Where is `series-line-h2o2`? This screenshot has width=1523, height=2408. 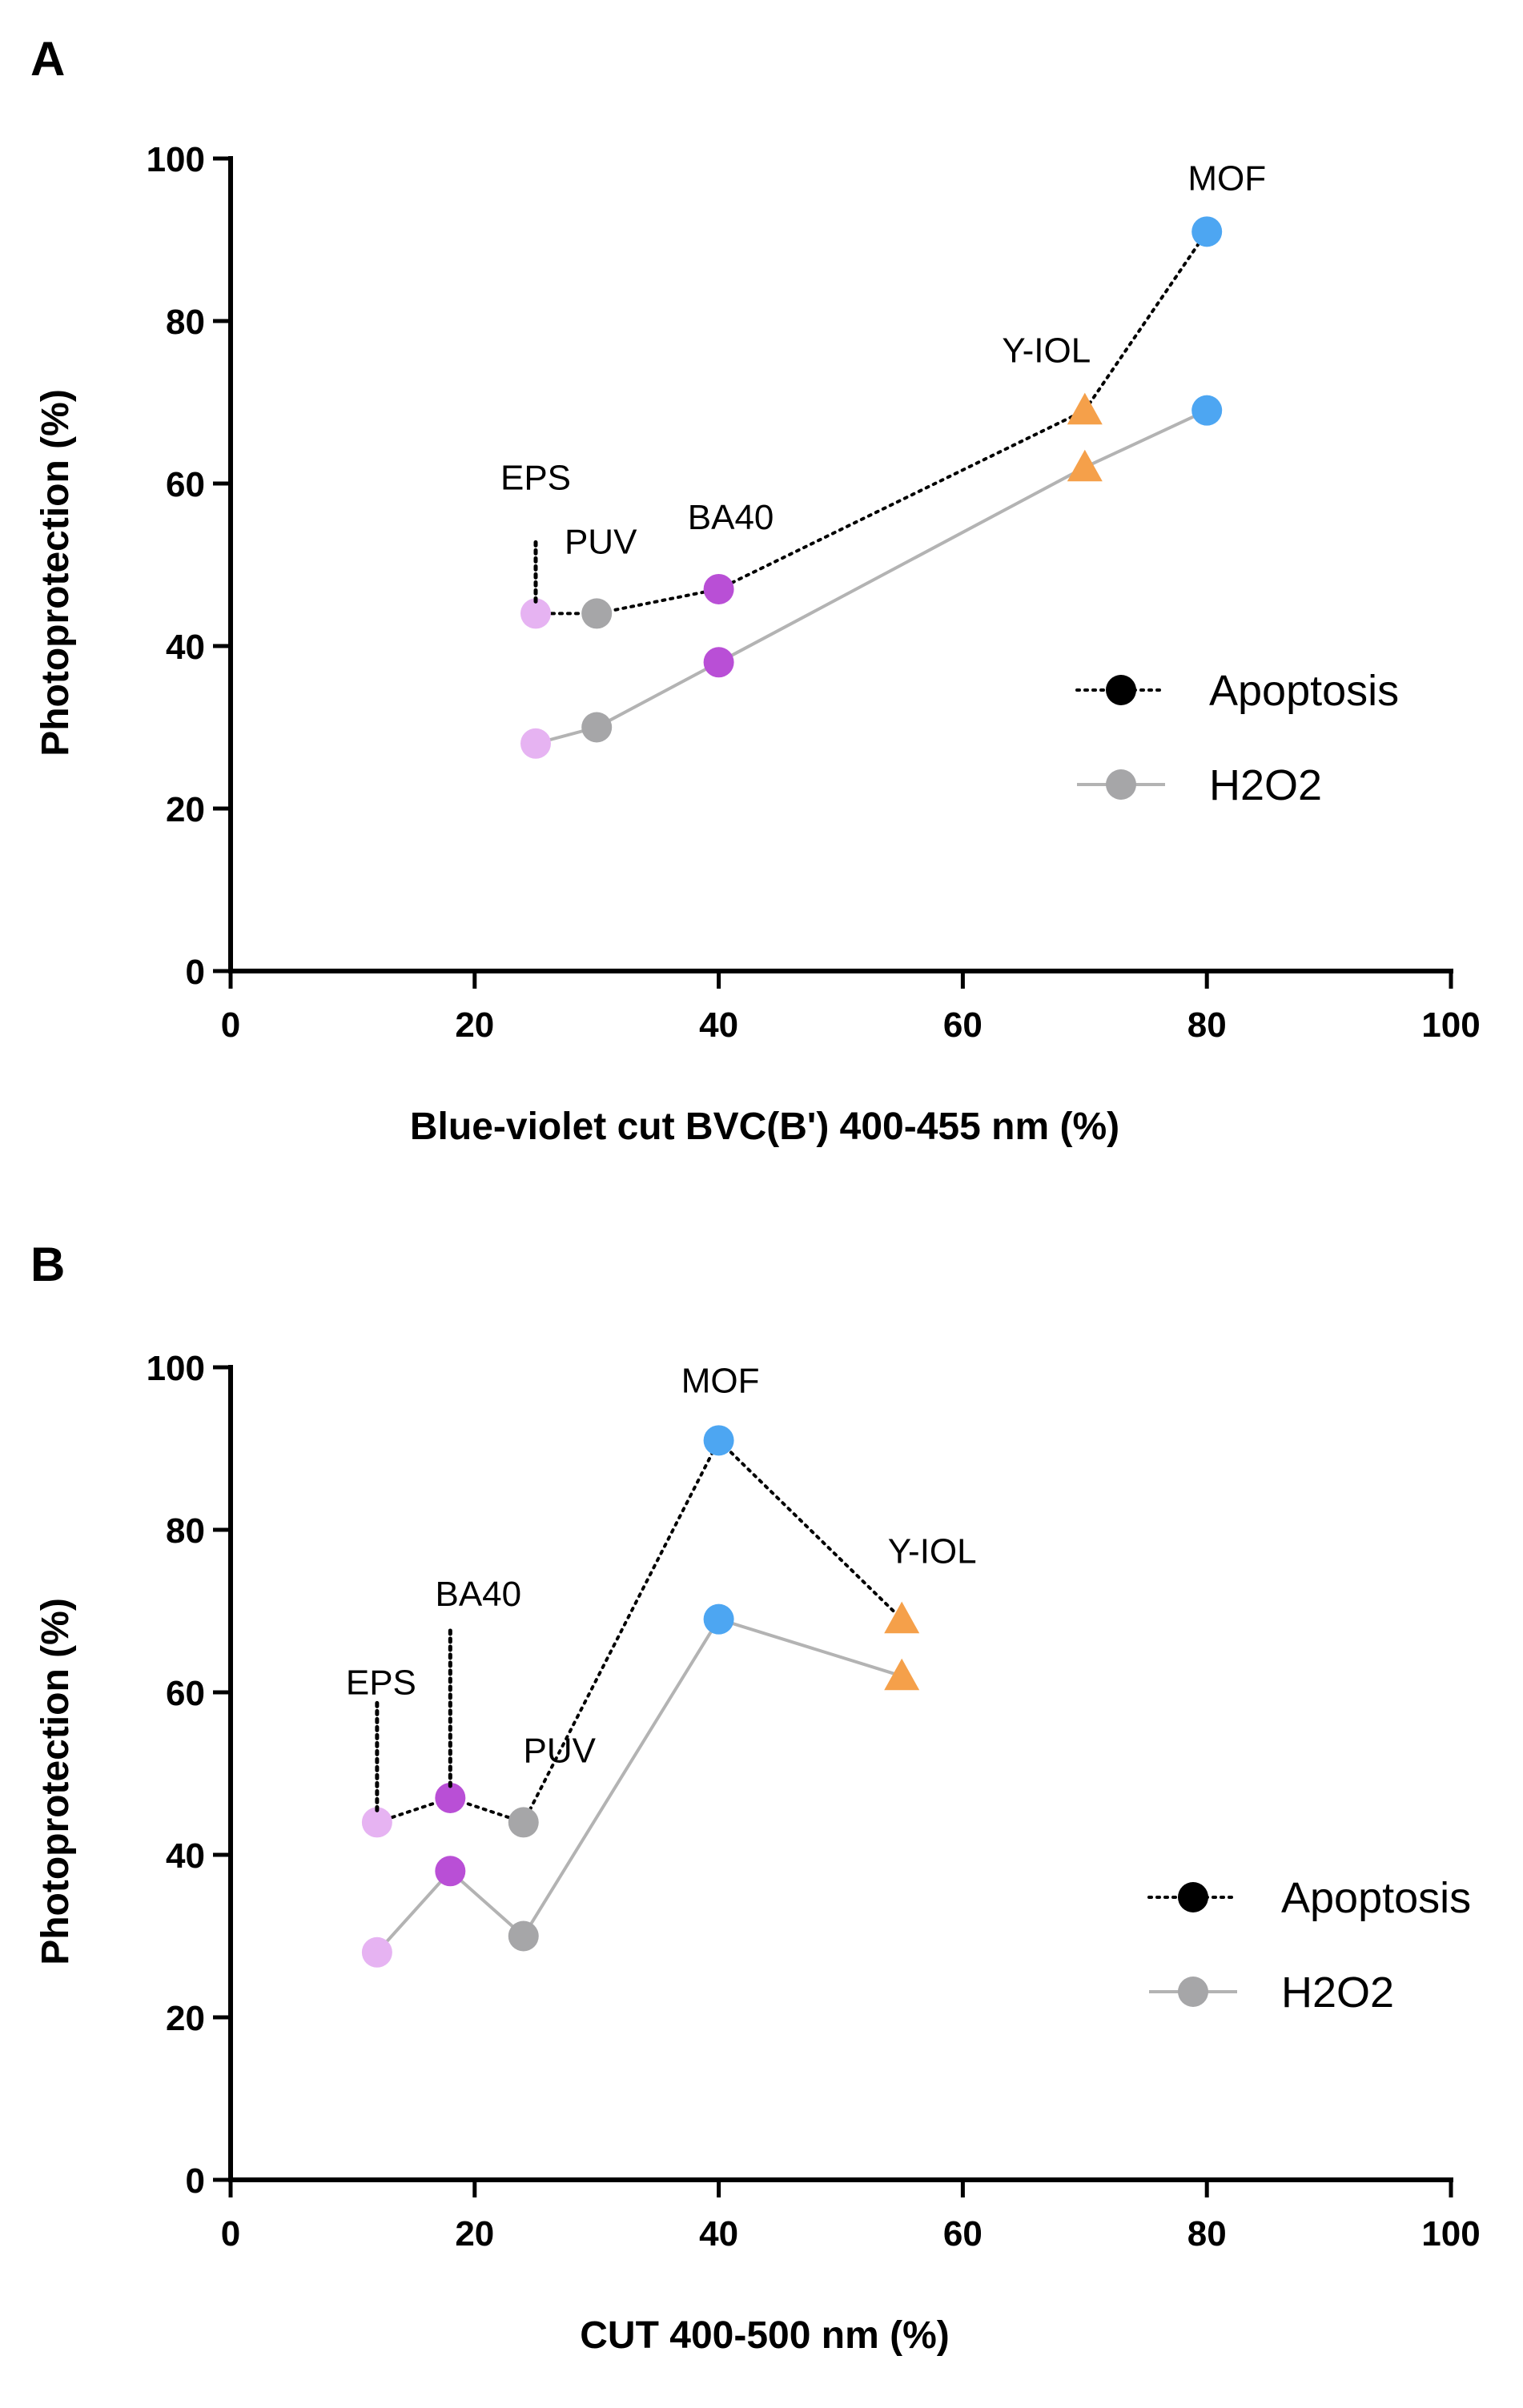
series-line-h2o2 is located at coordinates (871, 576).